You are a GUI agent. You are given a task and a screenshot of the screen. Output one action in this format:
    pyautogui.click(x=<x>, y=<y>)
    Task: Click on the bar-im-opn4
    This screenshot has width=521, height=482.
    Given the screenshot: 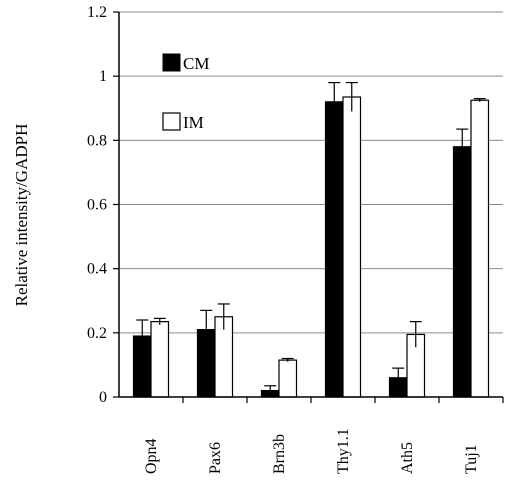 What is the action you would take?
    pyautogui.click(x=160, y=359)
    